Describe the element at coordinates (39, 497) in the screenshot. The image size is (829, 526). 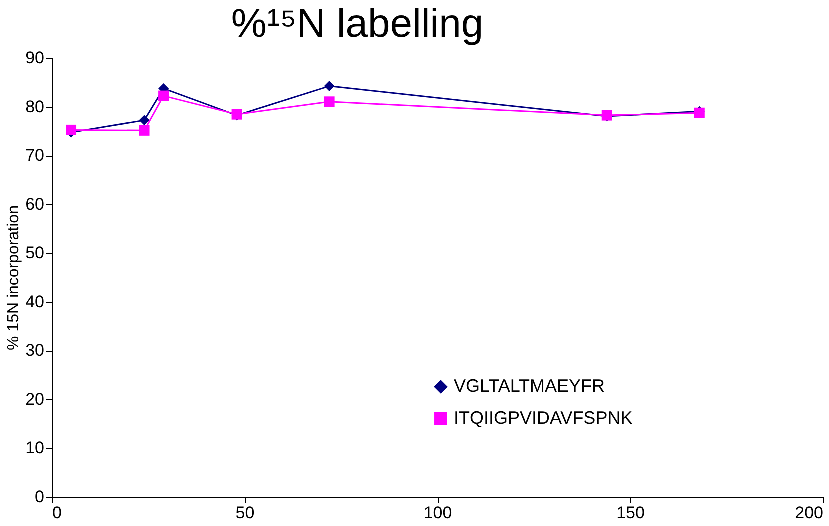
I see `y-tick-label: 0` at that location.